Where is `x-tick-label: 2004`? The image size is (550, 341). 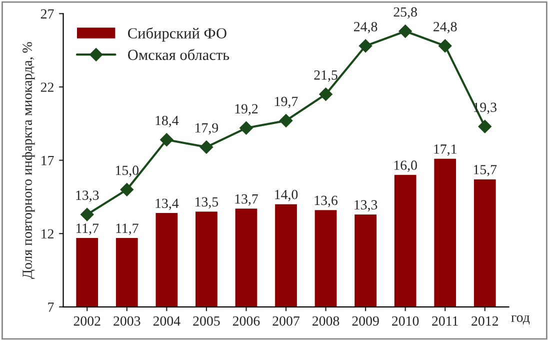 x-tick-label: 2004 is located at coordinates (166, 321).